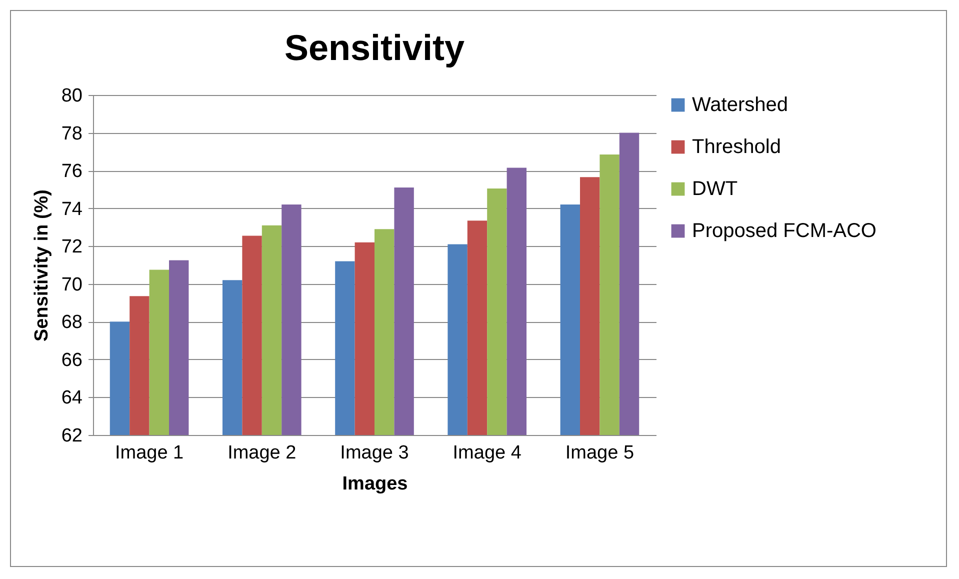 This screenshot has height=579, width=959. What do you see at coordinates (374, 453) in the screenshot?
I see `x-tick-label: Image 3` at bounding box center [374, 453].